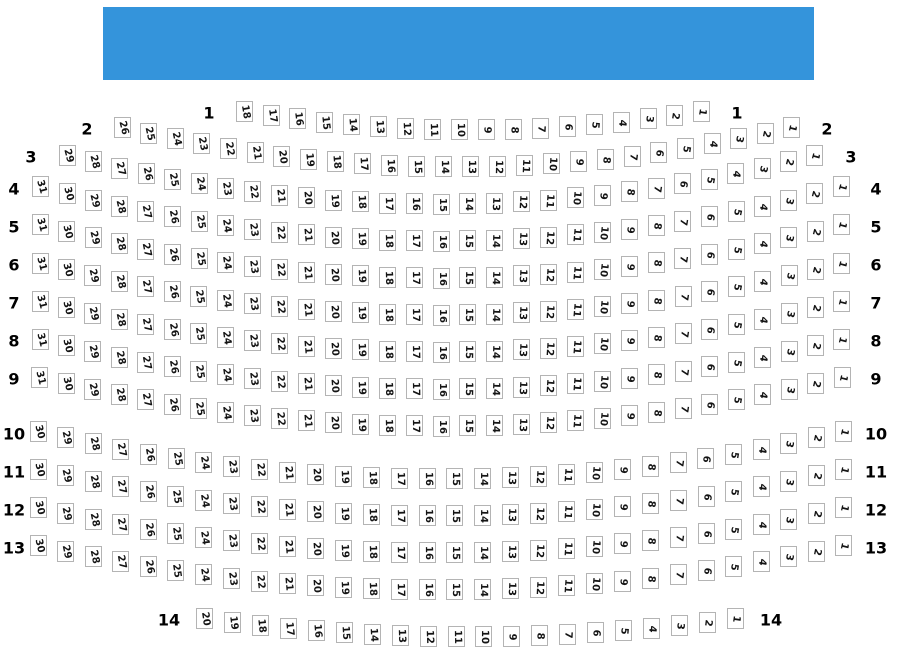 Image resolution: width=900 pixels, height=670 pixels. Describe the element at coordinates (602, 381) in the screenshot. I see `seat: 10` at that location.